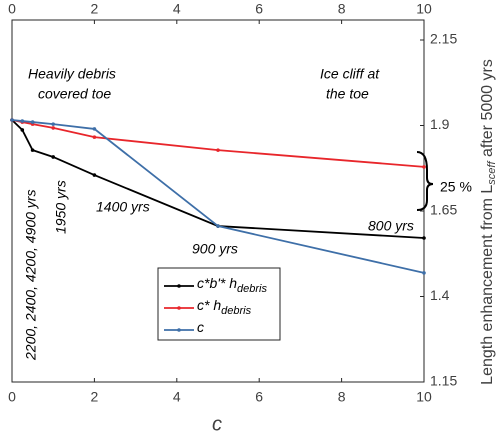 The image size is (498, 445). I want to click on x-tick-label: 0, so click(12, 397).